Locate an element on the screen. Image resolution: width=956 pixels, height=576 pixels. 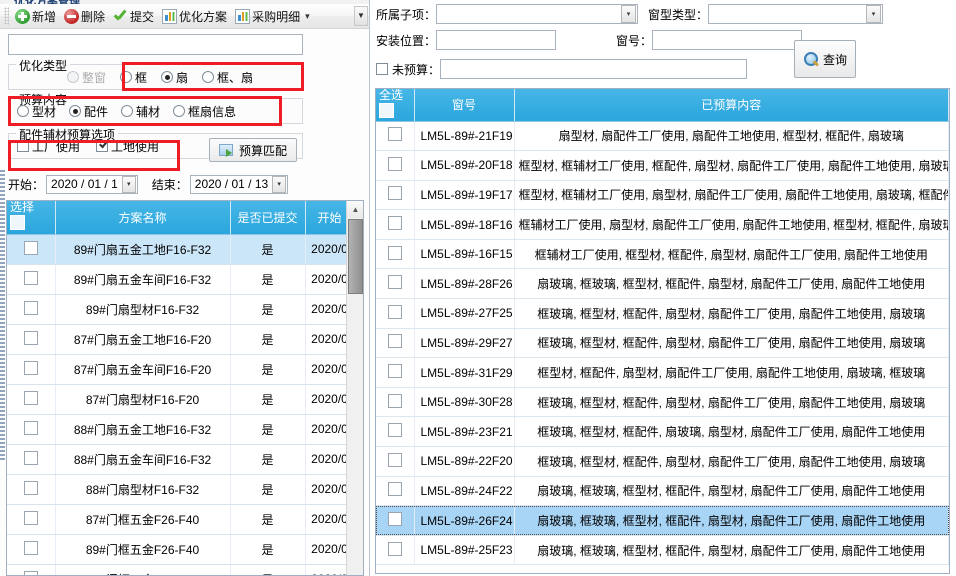
subitem-select: ▾ is located at coordinates (537, 14).